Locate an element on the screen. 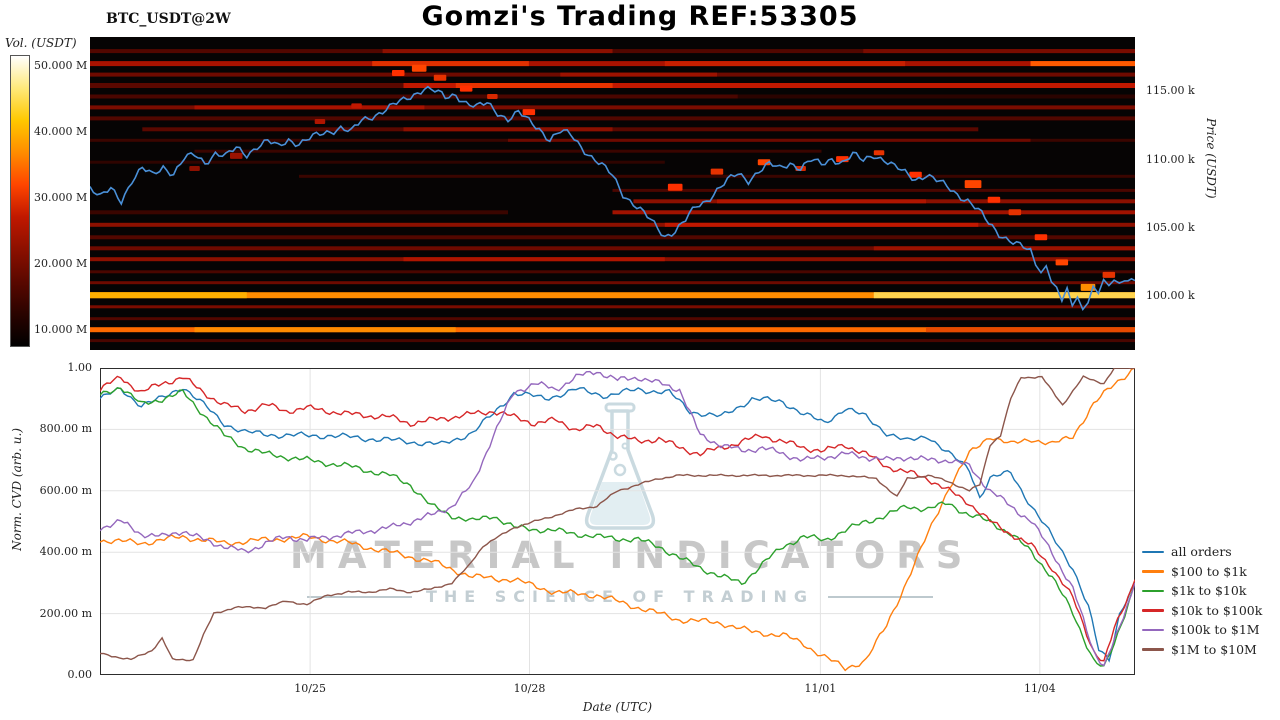 This screenshot has height=720, width=1280. cvd-y-tick: 1.00 is located at coordinates (80, 367).